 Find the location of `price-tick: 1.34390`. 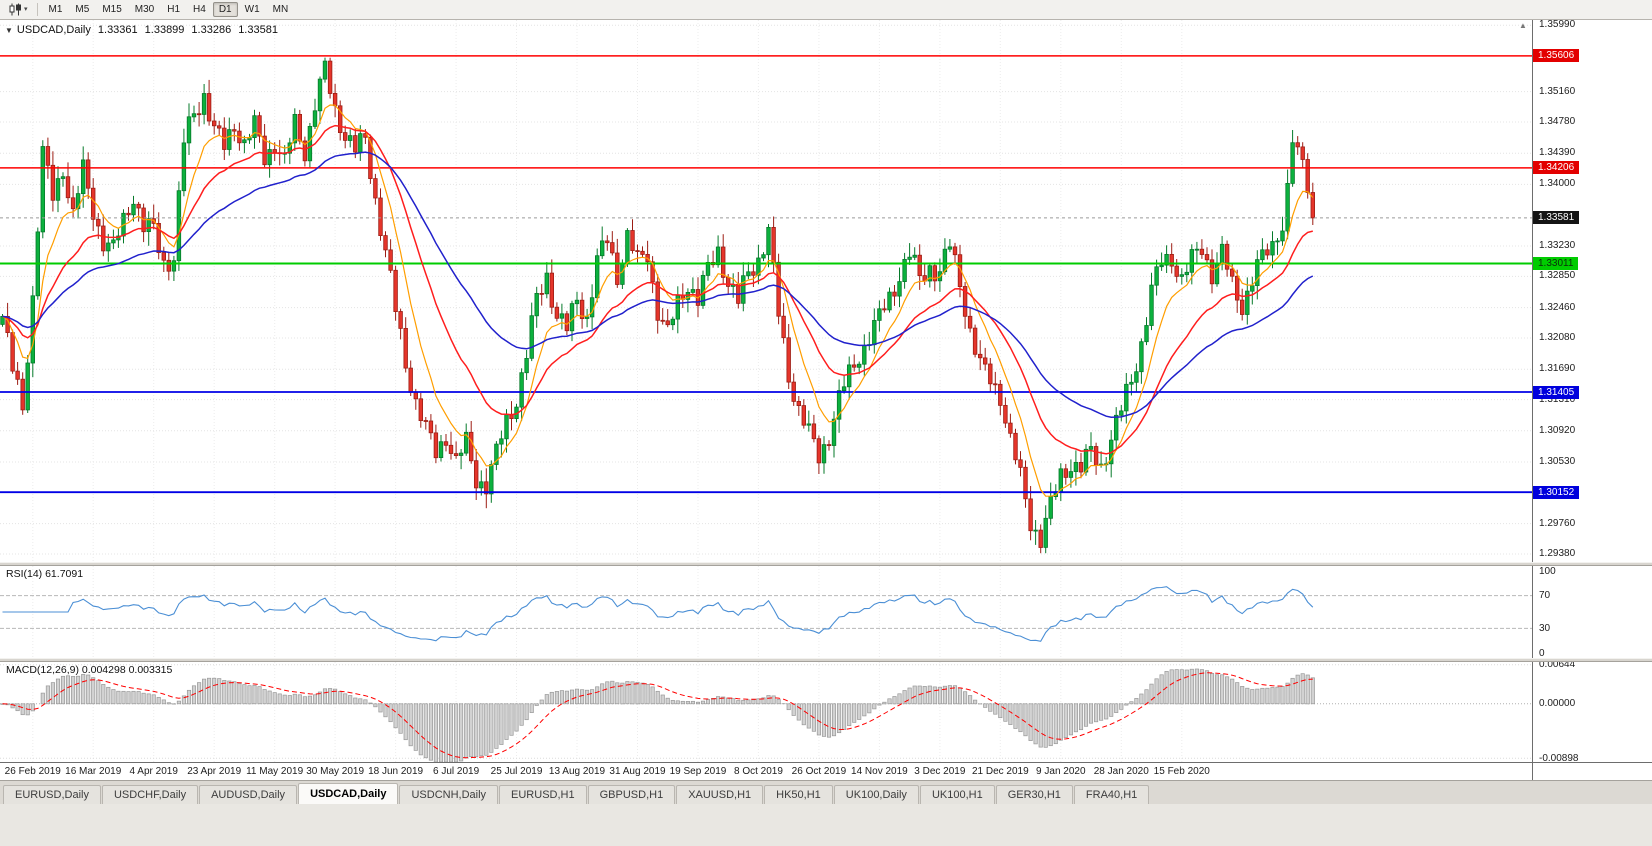

price-tick: 1.34390 is located at coordinates (1557, 153).